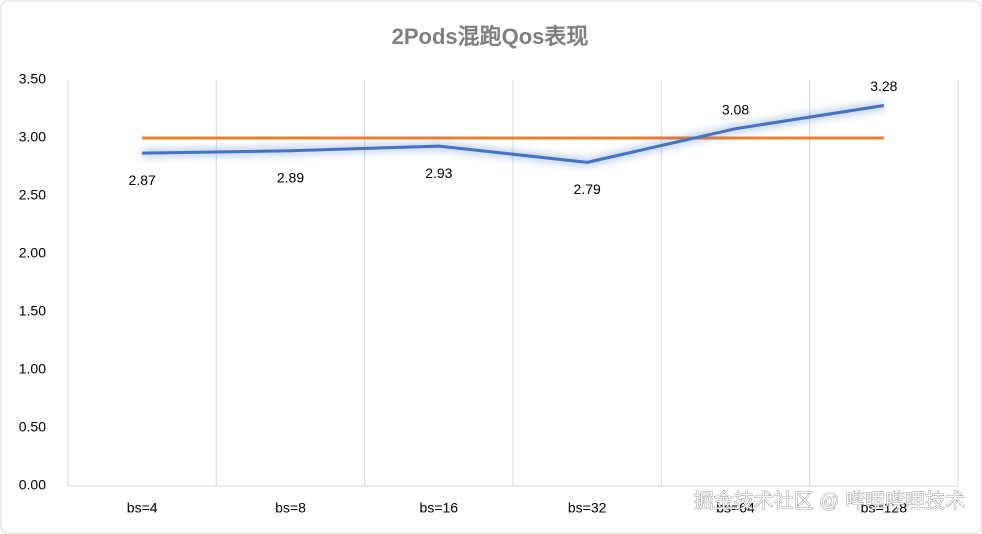  What do you see at coordinates (829, 500) in the screenshot?
I see `watermark: 掘金技术社区 @ 哔哩哔哩技术` at bounding box center [829, 500].